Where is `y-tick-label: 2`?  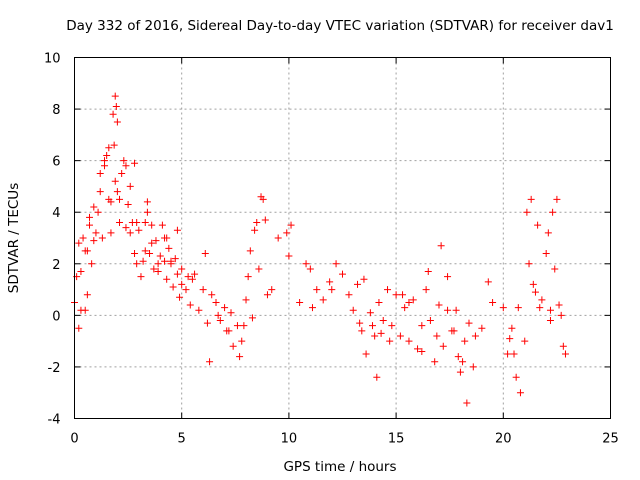
y-tick-label: 2 is located at coordinates (56, 265).